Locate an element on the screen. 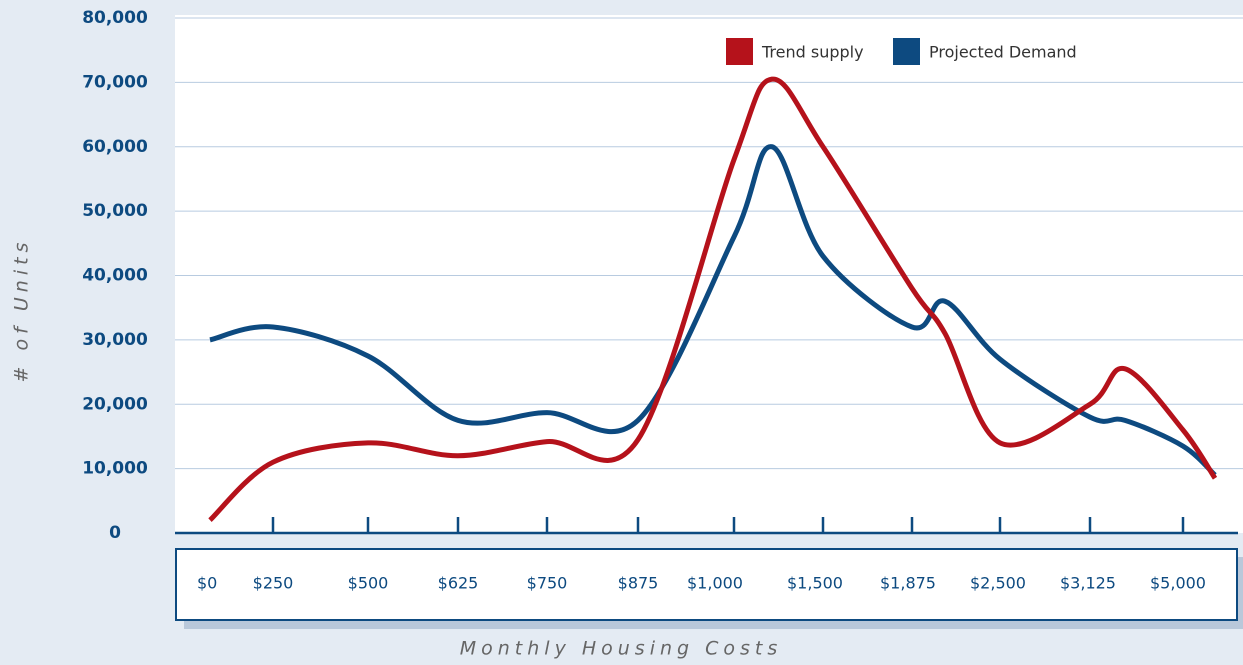 The image size is (1243, 665). x-tick-label: $1,875 is located at coordinates (908, 583).